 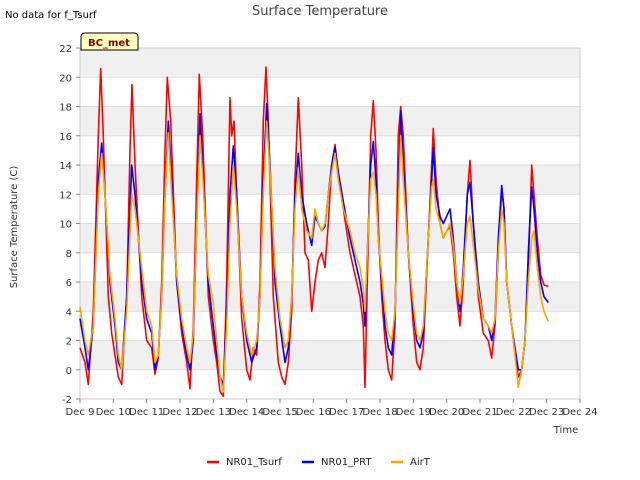 I want to click on x-tick-label: Dec 16, so click(x=313, y=412).